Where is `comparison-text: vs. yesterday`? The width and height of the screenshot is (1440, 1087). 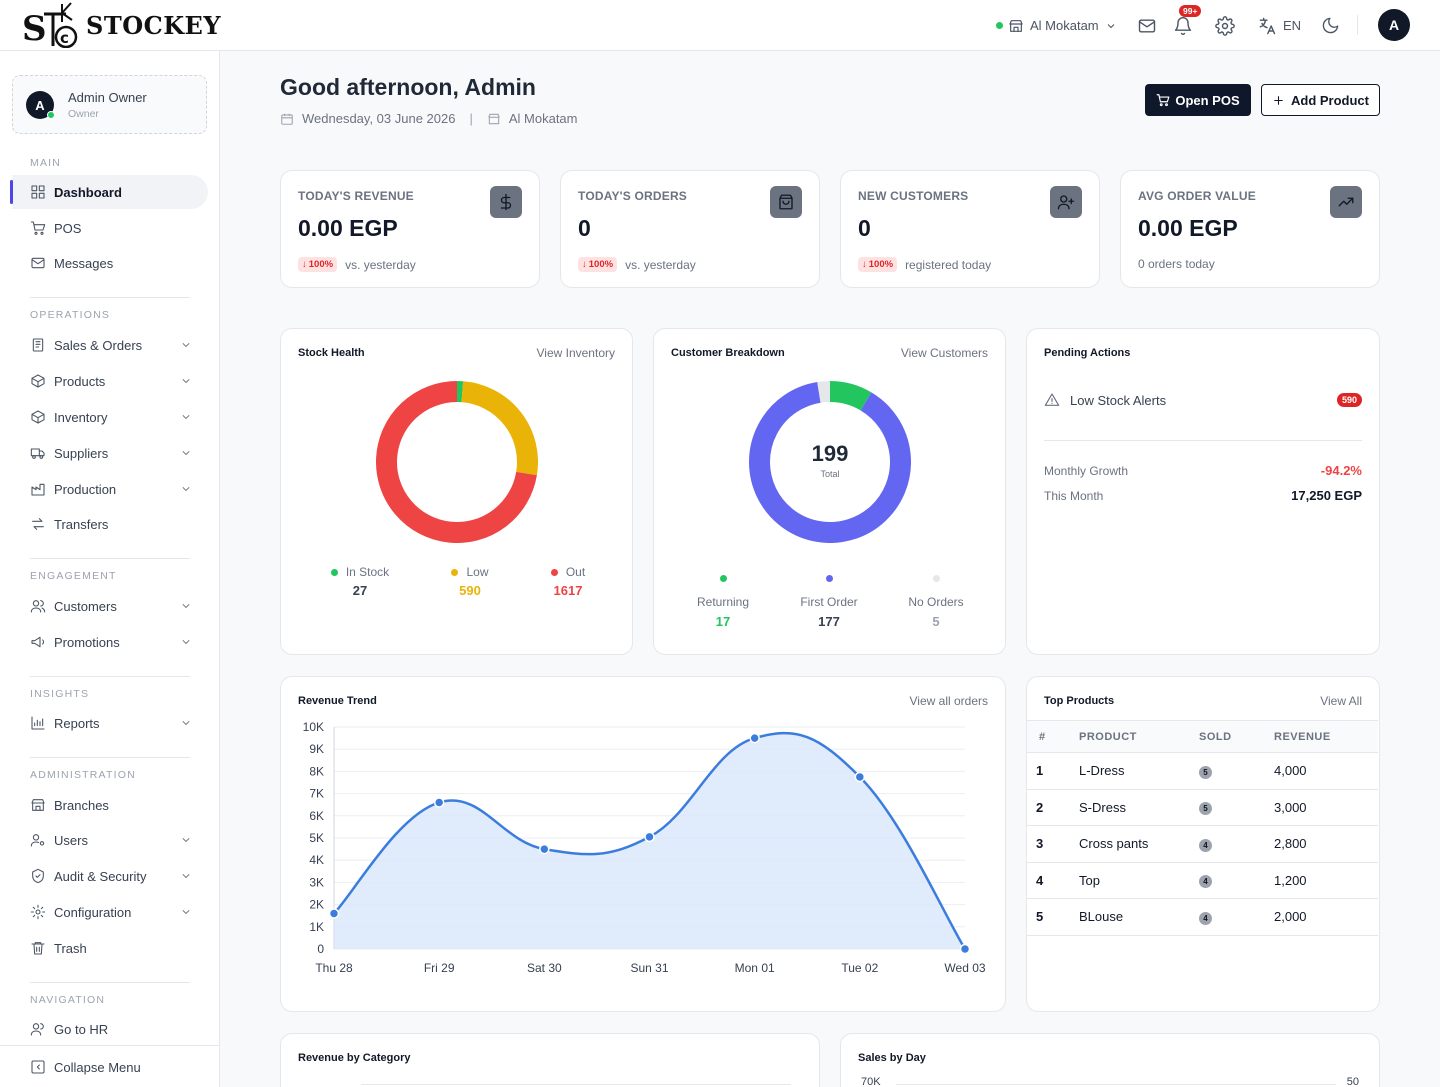
comparison-text: vs. yesterday is located at coordinates (660, 264).